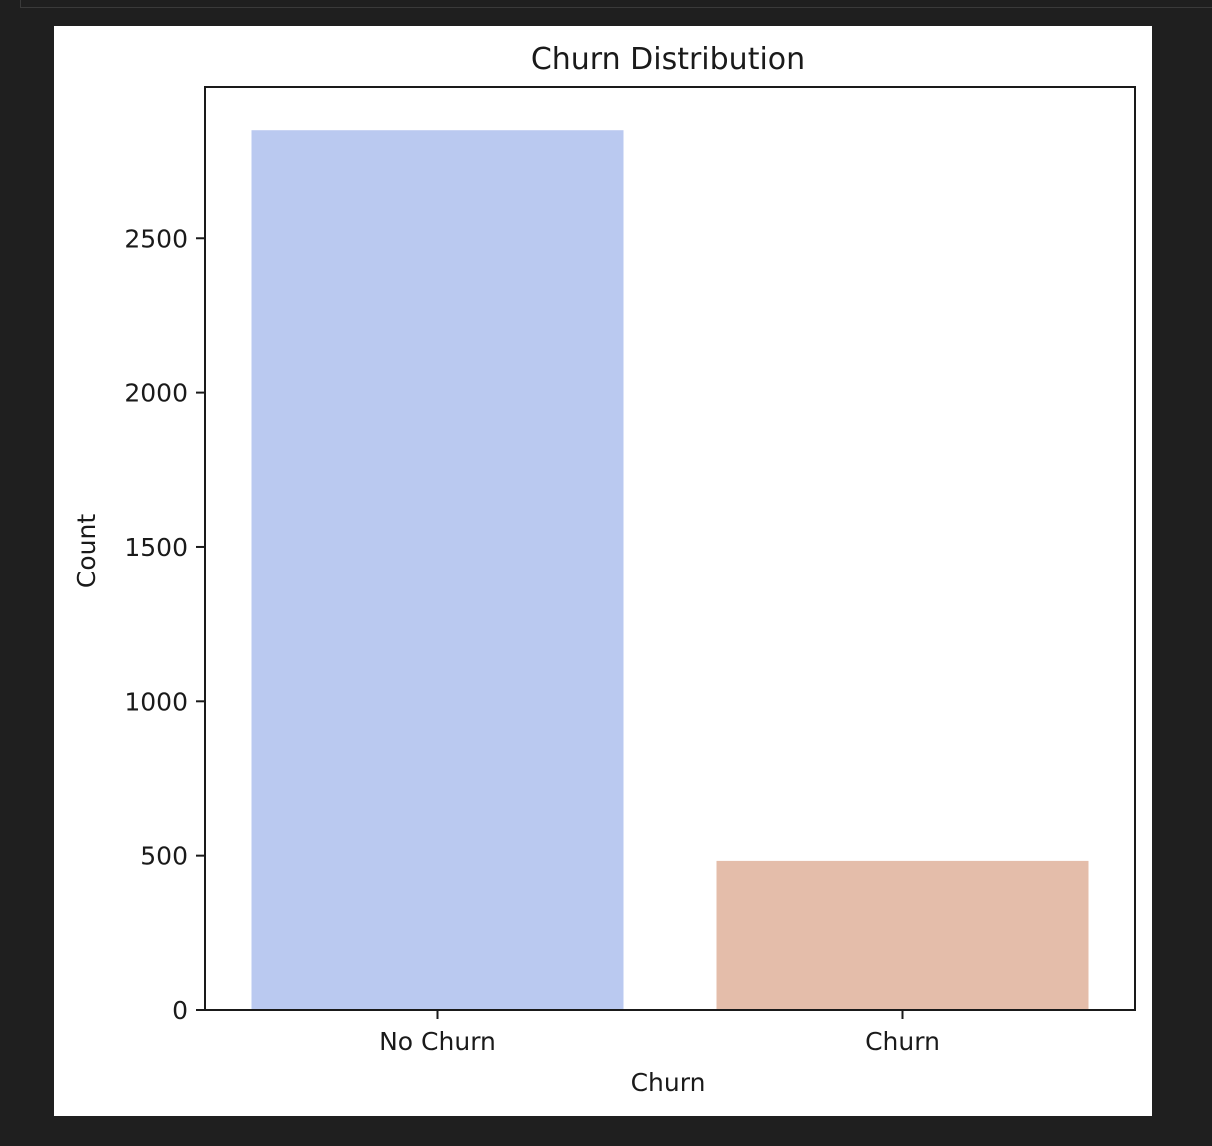 The width and height of the screenshot is (1212, 1146). I want to click on y-tick-label: 2000, so click(156, 393).